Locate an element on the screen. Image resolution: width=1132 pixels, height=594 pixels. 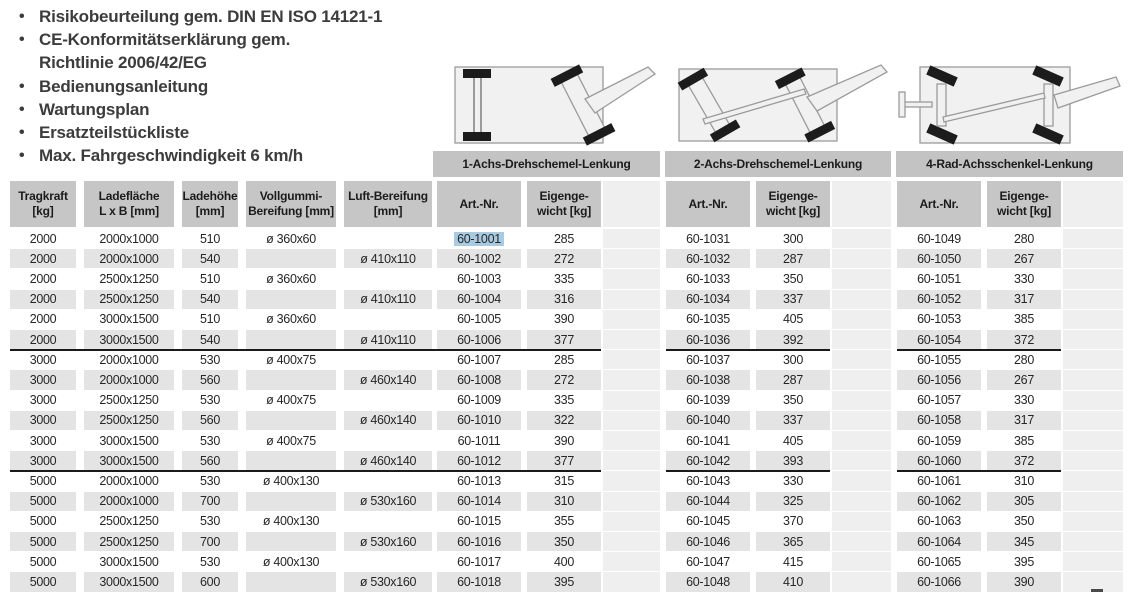
trailer-4-wheel-knuckle-steering-icon is located at coordinates (1009, 105).